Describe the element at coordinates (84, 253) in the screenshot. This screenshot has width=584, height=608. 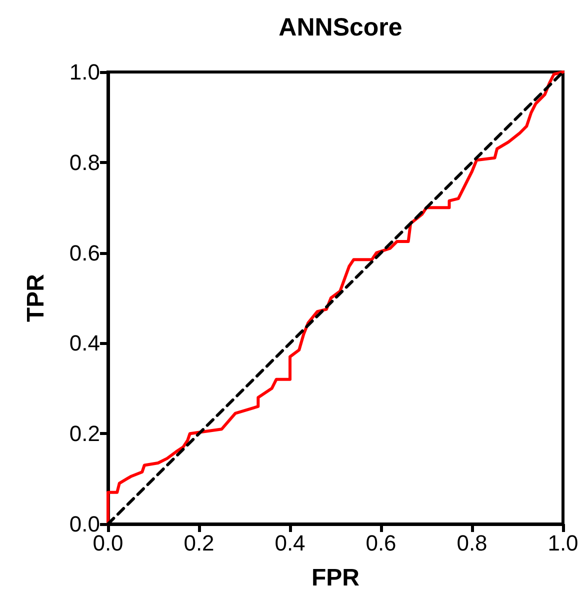
I see `y-tick-label: 0.6` at that location.